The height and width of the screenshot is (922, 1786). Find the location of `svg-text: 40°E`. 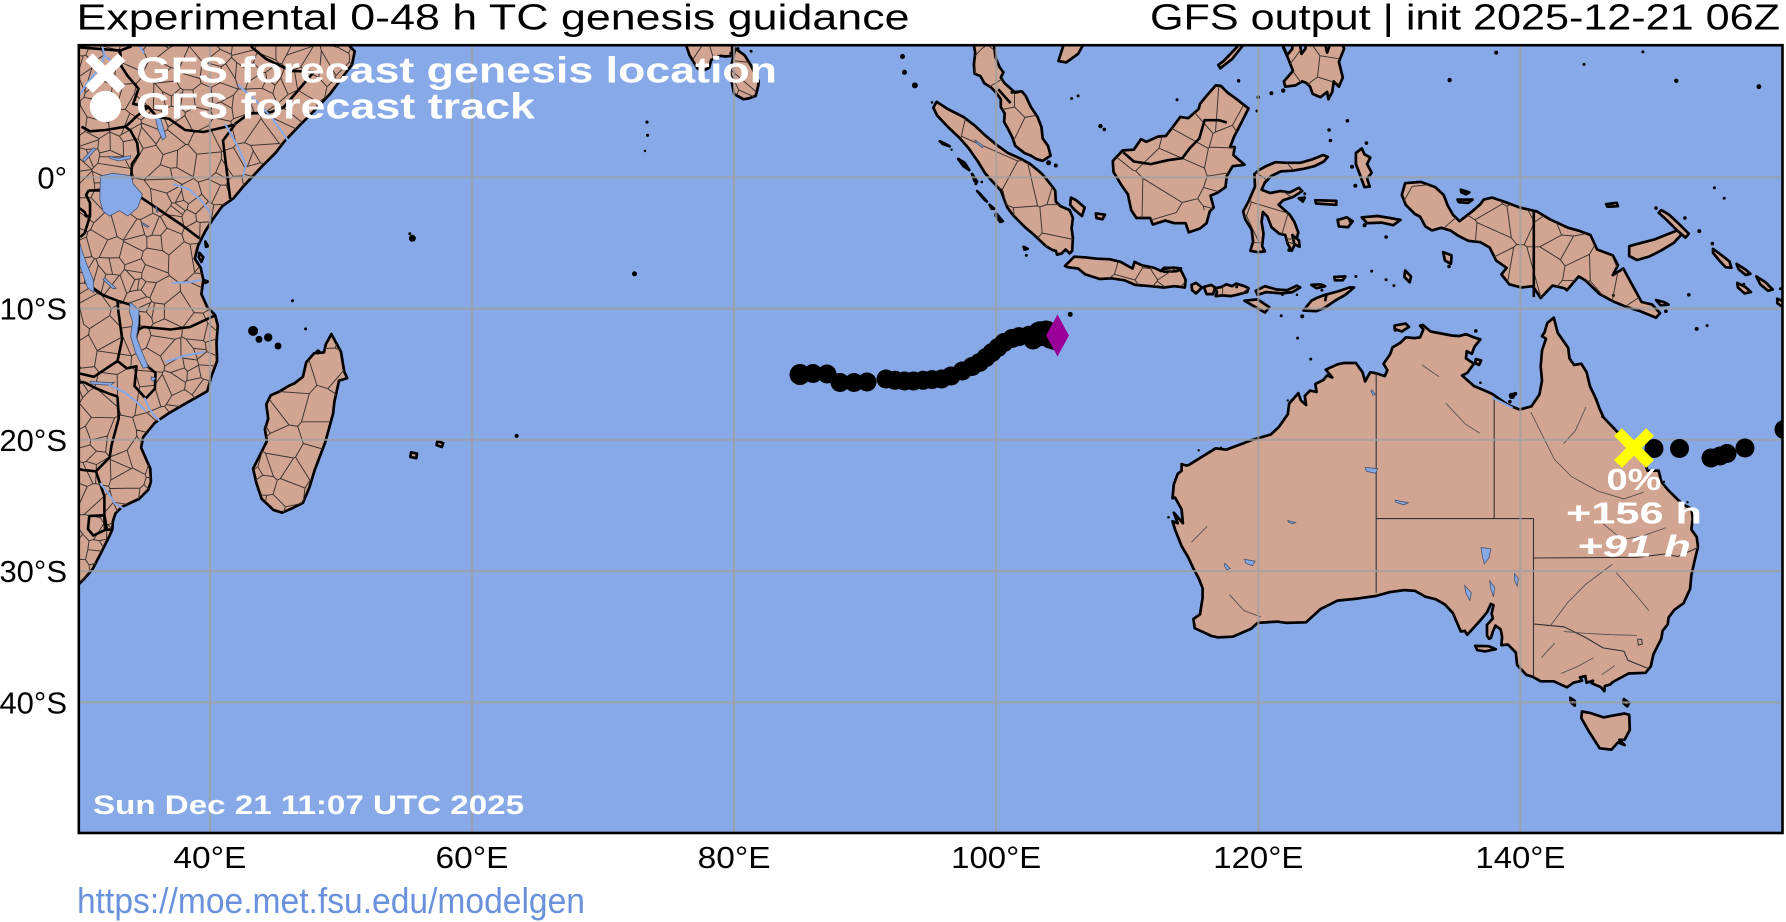

svg-text: 40°E is located at coordinates (209, 857).